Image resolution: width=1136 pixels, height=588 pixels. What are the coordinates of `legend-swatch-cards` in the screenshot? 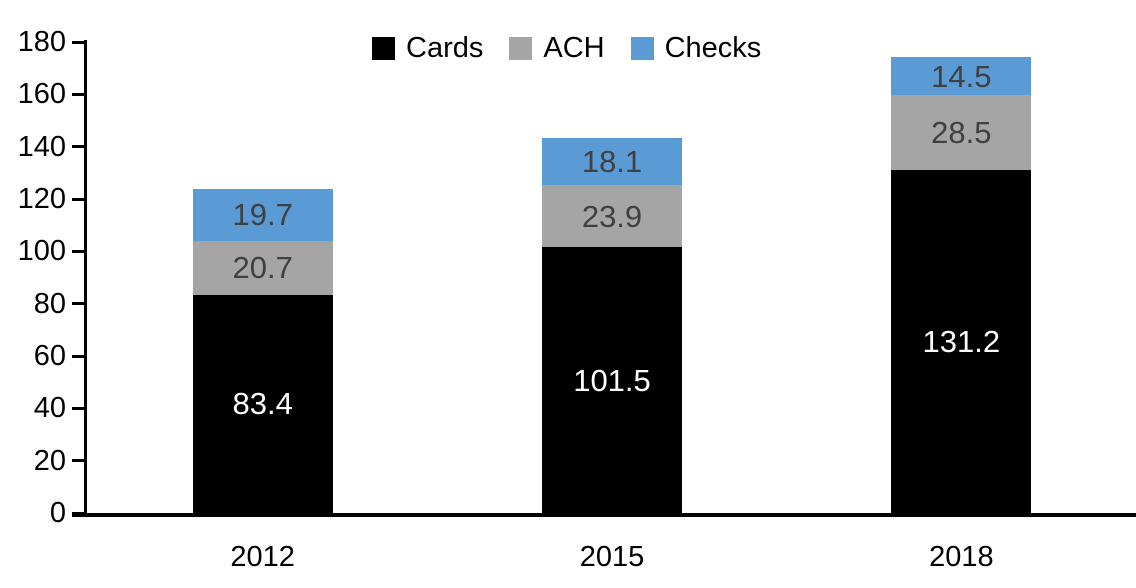 It's located at (383, 48).